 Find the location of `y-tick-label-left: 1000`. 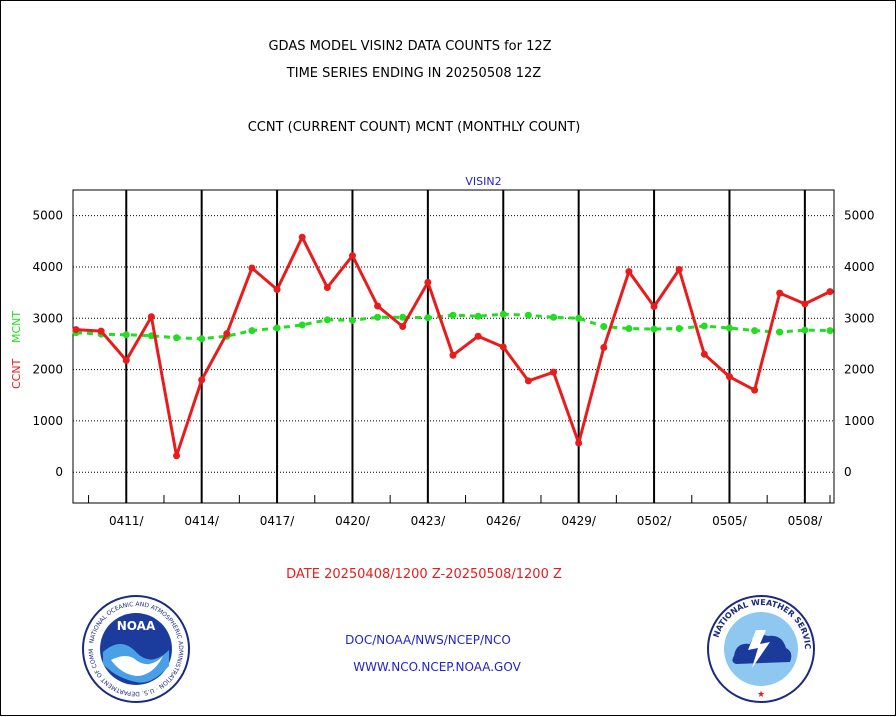

y-tick-label-left: 1000 is located at coordinates (47, 421).